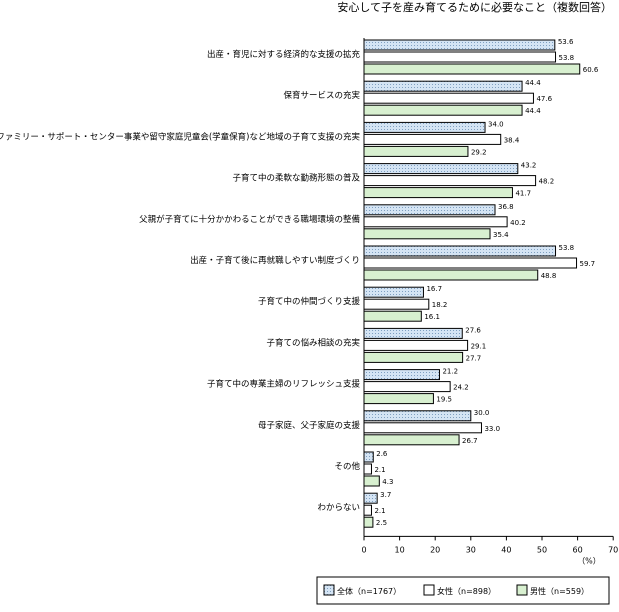 The width and height of the screenshot is (619, 612). What do you see at coordinates (473, 330) in the screenshot?
I see `value-label: 27.6` at bounding box center [473, 330].